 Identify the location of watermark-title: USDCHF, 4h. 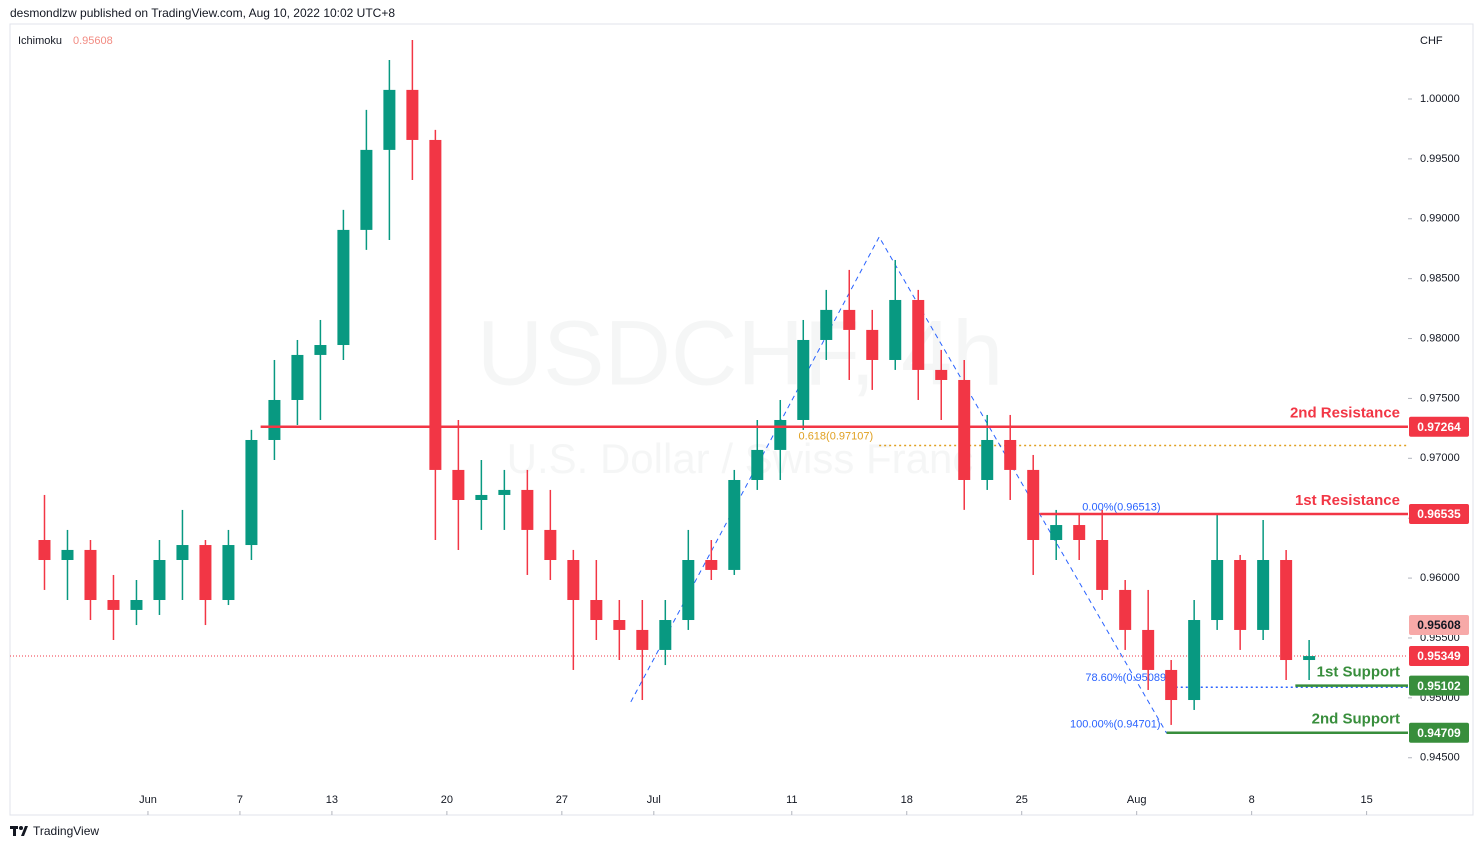
(740, 353).